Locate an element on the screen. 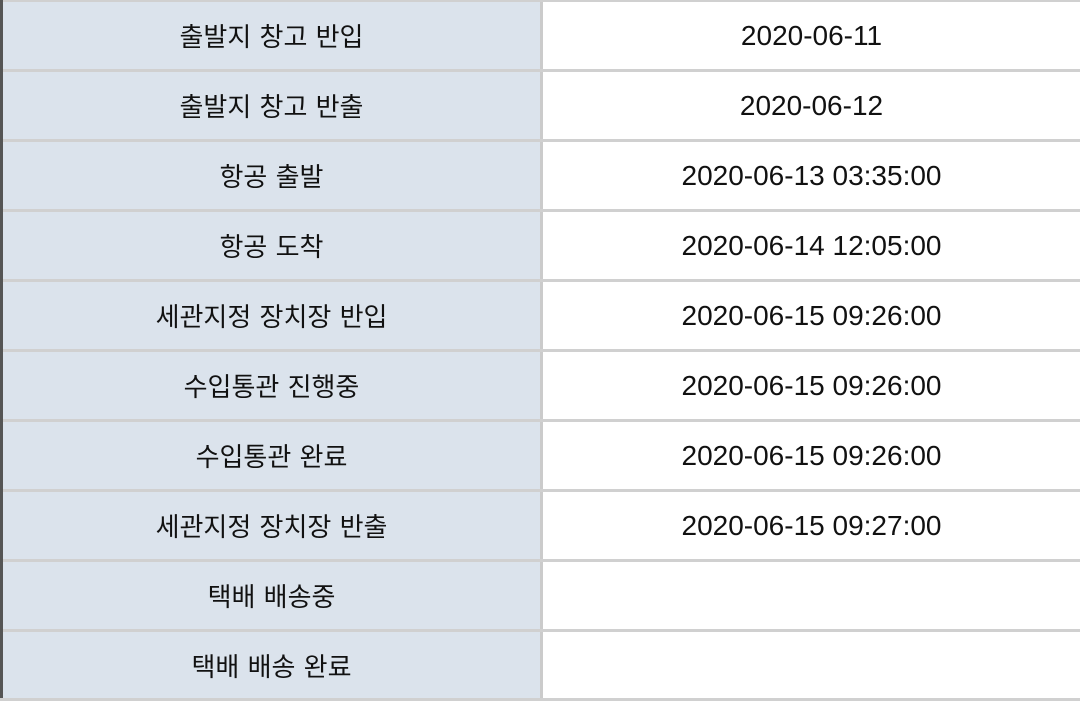  step-label: 세관지정 장치장 반출 is located at coordinates (273, 525).